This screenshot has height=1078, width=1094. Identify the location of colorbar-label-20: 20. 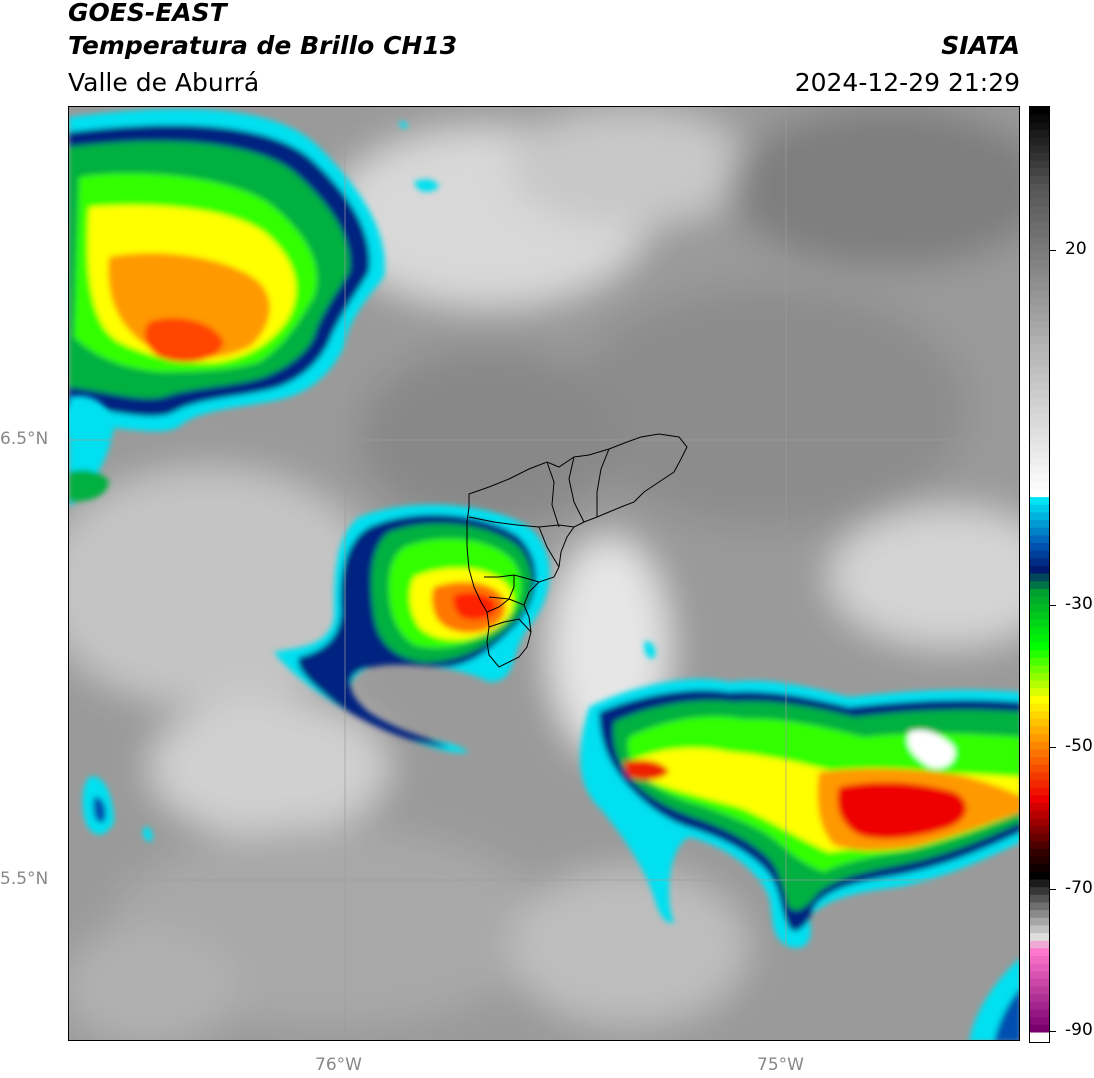
(1076, 249).